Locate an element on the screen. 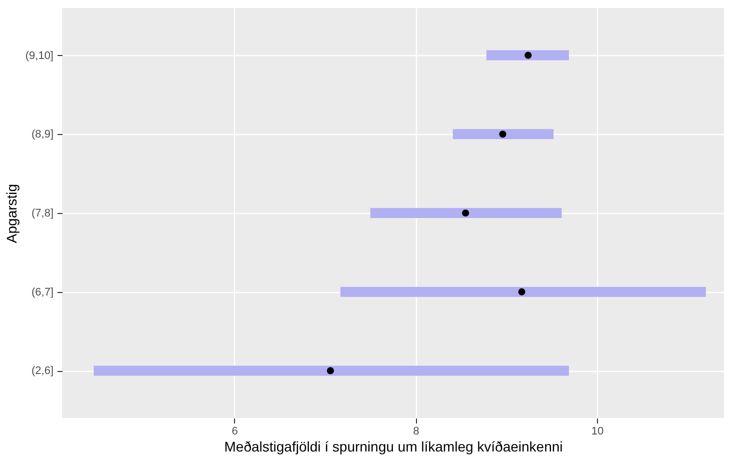 The height and width of the screenshot is (457, 732). x-tick-label: 8 is located at coordinates (416, 432).